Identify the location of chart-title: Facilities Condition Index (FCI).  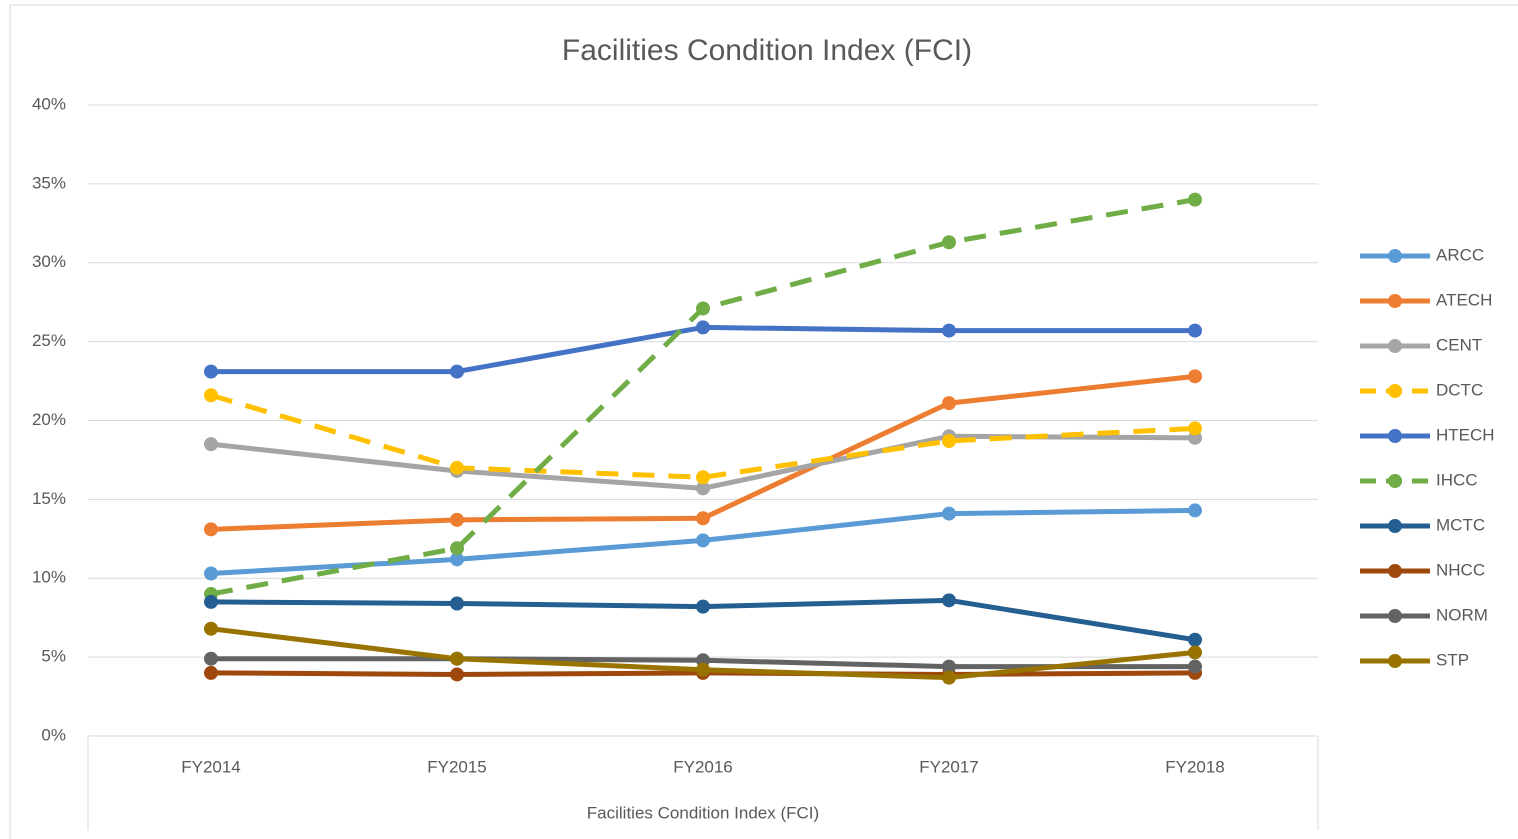
(767, 50).